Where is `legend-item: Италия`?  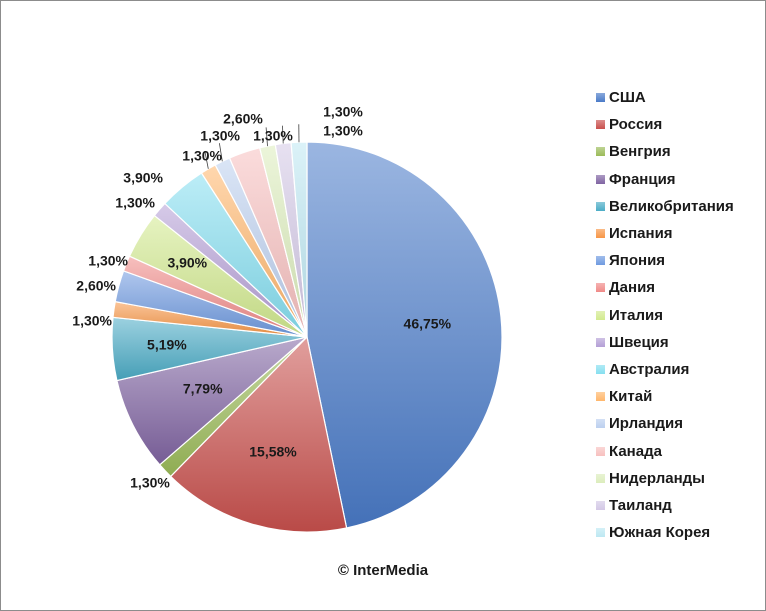 legend-item: Италия is located at coordinates (665, 315).